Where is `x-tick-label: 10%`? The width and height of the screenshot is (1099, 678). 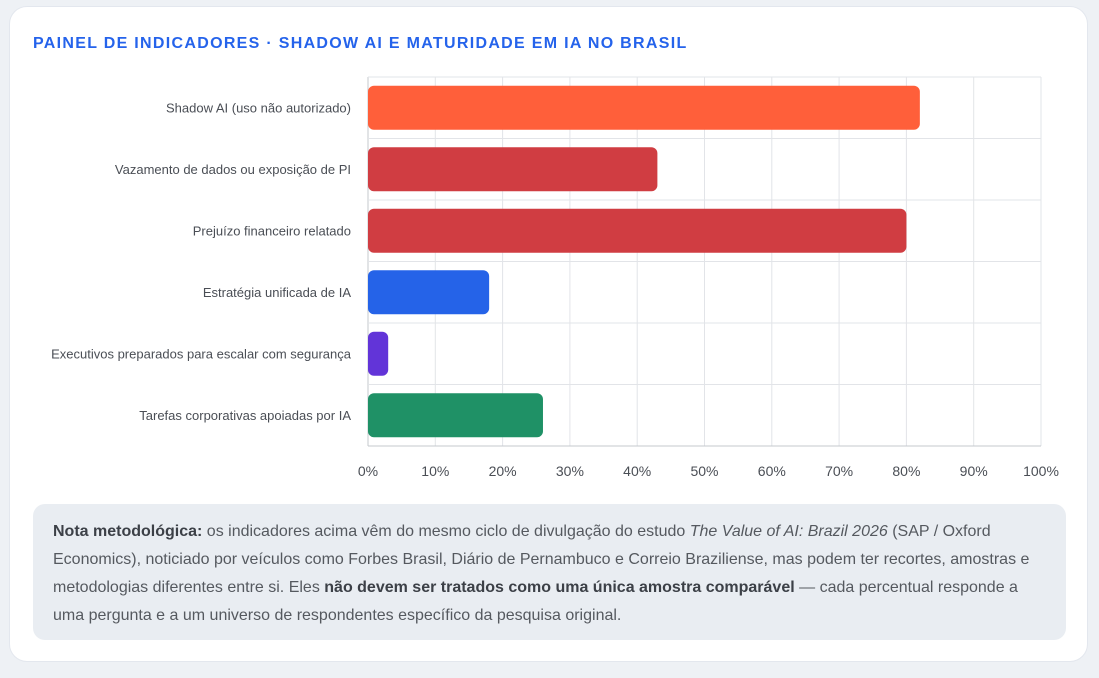 x-tick-label: 10% is located at coordinates (435, 471).